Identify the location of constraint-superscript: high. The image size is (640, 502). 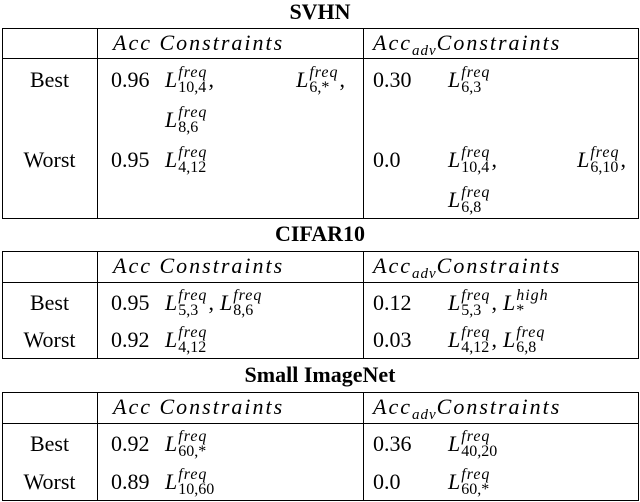
(532, 295).